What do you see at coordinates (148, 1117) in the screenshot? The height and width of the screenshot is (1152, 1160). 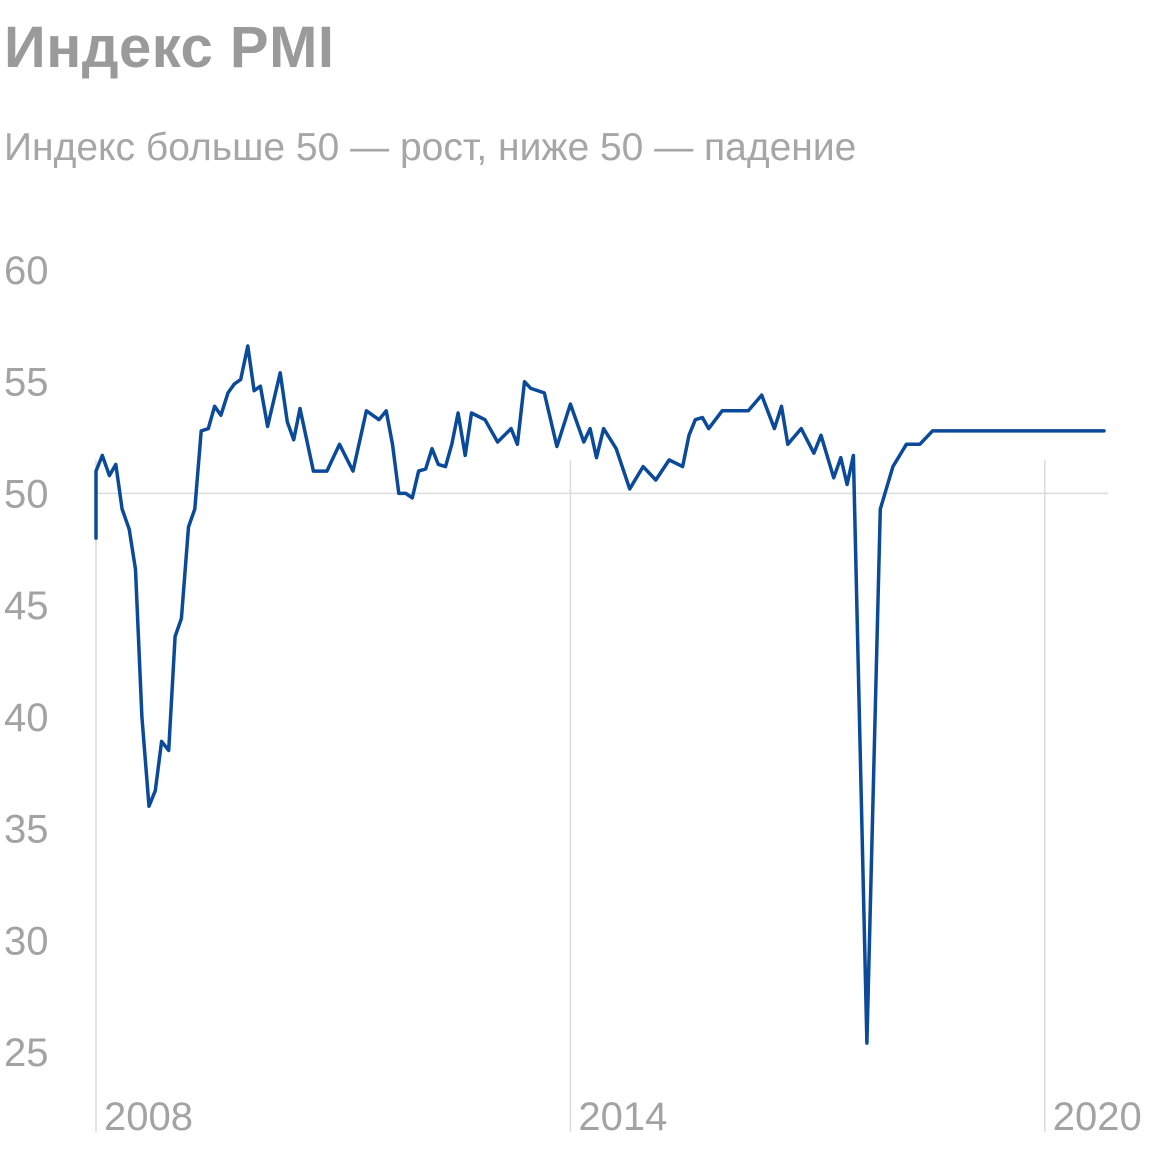 I see `x-tick-label-2008: 2008` at bounding box center [148, 1117].